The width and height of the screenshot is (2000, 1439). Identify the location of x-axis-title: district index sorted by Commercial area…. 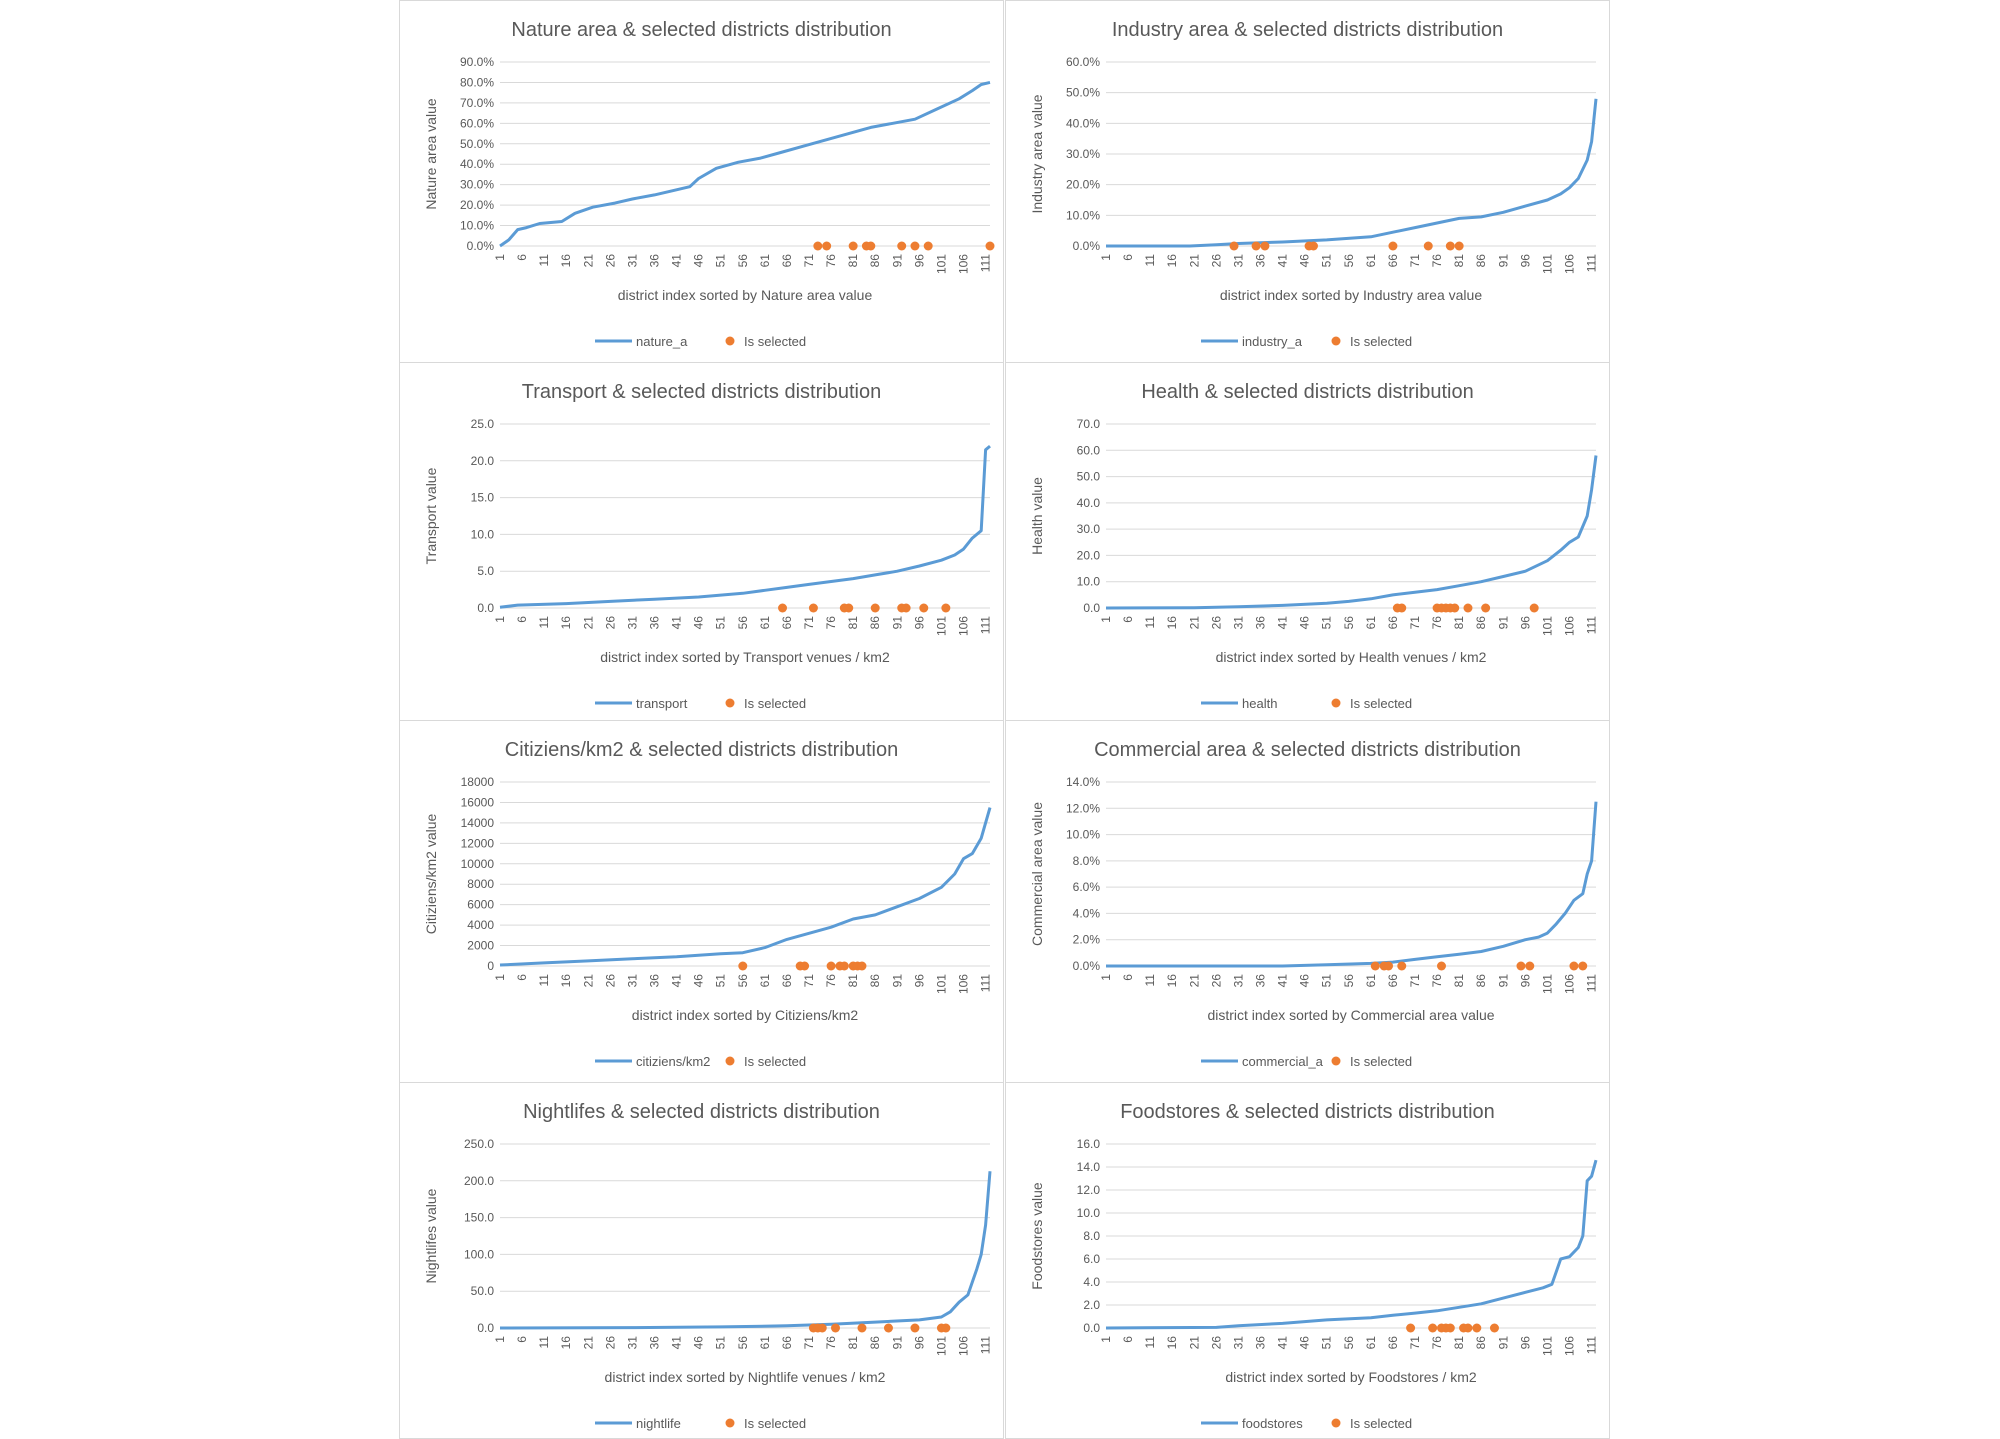
(1350, 1015).